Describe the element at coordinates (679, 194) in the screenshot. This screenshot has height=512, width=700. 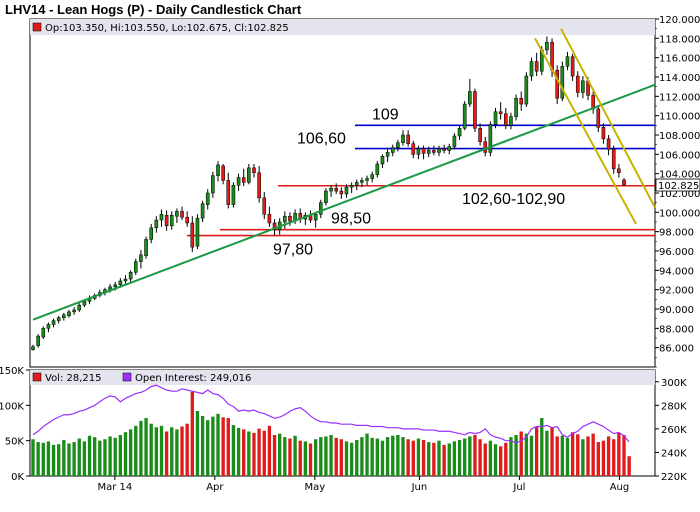
I see `price-tick-label: 102.000` at that location.